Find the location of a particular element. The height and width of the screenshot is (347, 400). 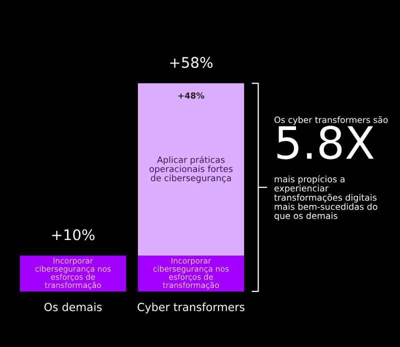

total-label: +10% is located at coordinates (73, 234).